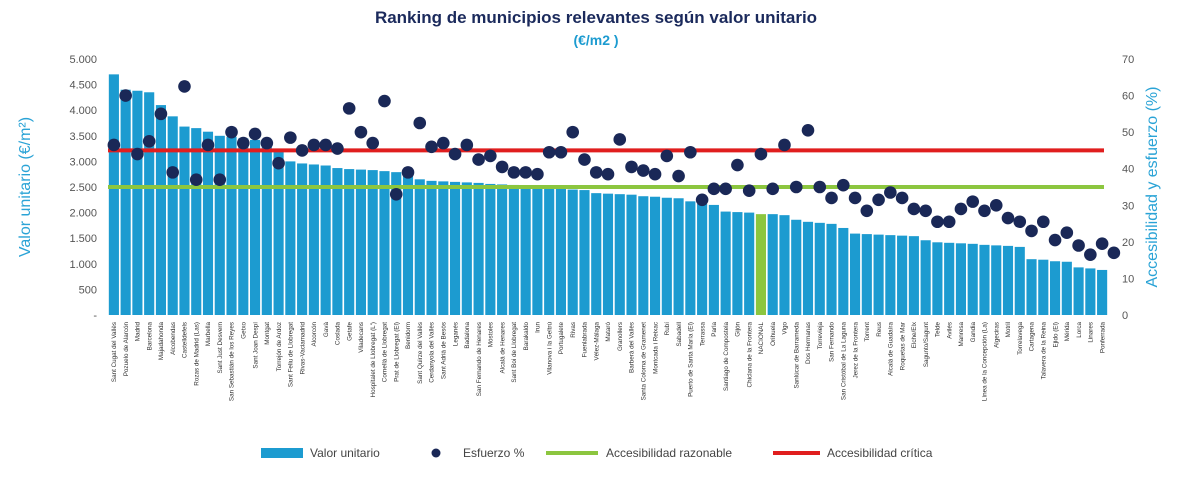 This screenshot has height=499, width=1200. What do you see at coordinates (880, 453) in the screenshot?
I see `legend-label-critica: Accesibilidad crítica` at bounding box center [880, 453].